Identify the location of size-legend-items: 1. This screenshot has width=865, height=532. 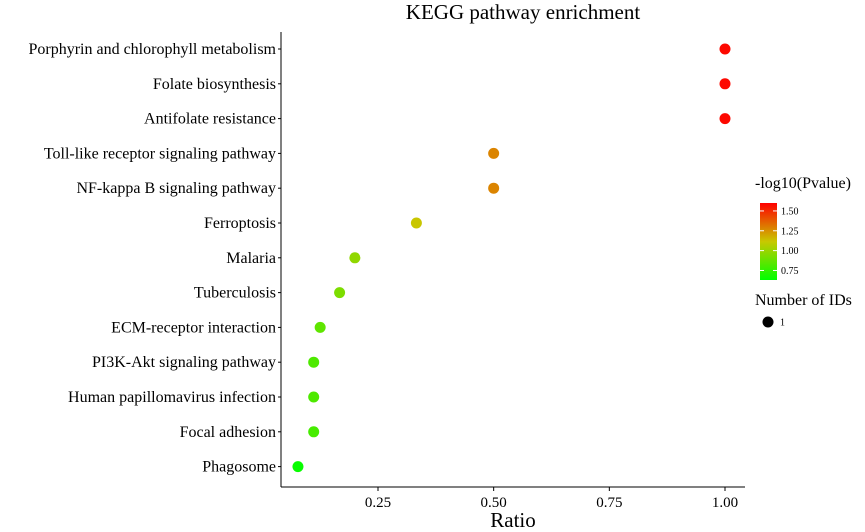
(773, 322).